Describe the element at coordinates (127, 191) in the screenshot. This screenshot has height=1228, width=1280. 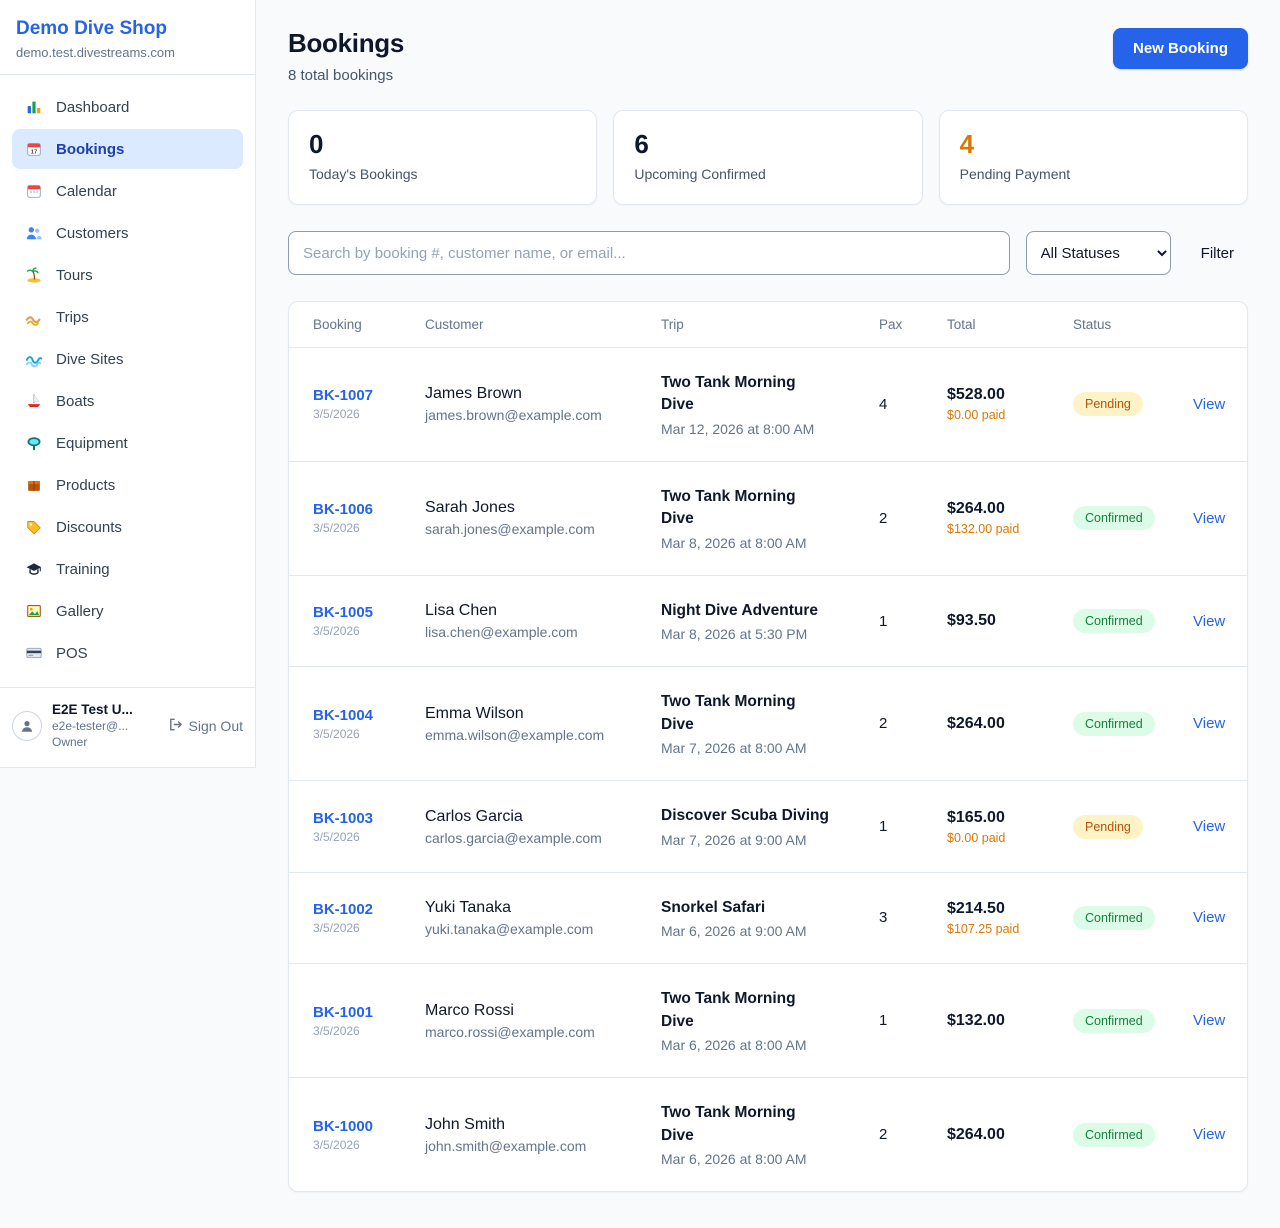
I see `sidebar-item-calendar: Calendar` at that location.